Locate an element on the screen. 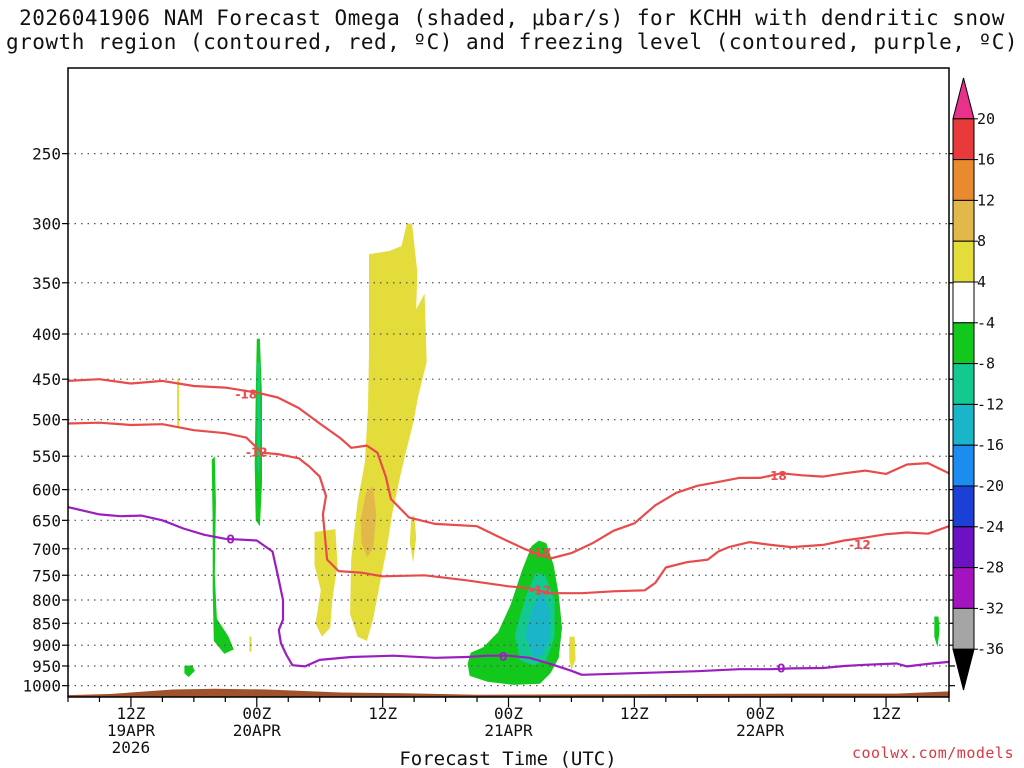  contour-label-6: 0 is located at coordinates (503, 657).